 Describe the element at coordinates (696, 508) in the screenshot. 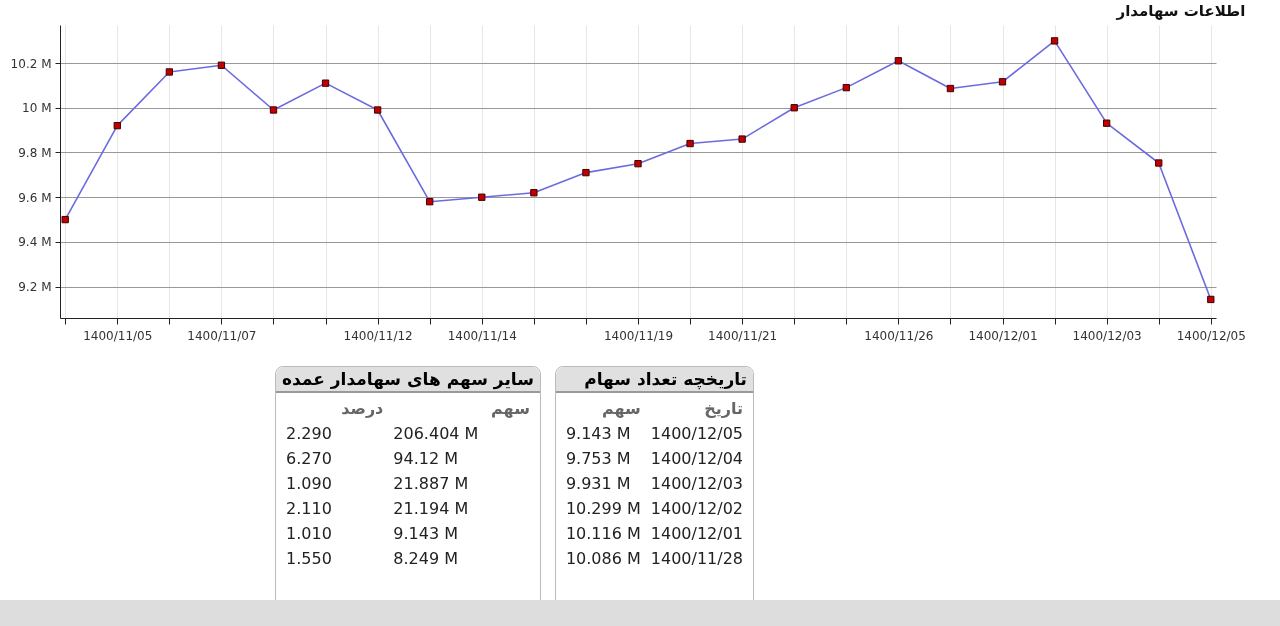

I see `text: 1400/12/02` at that location.